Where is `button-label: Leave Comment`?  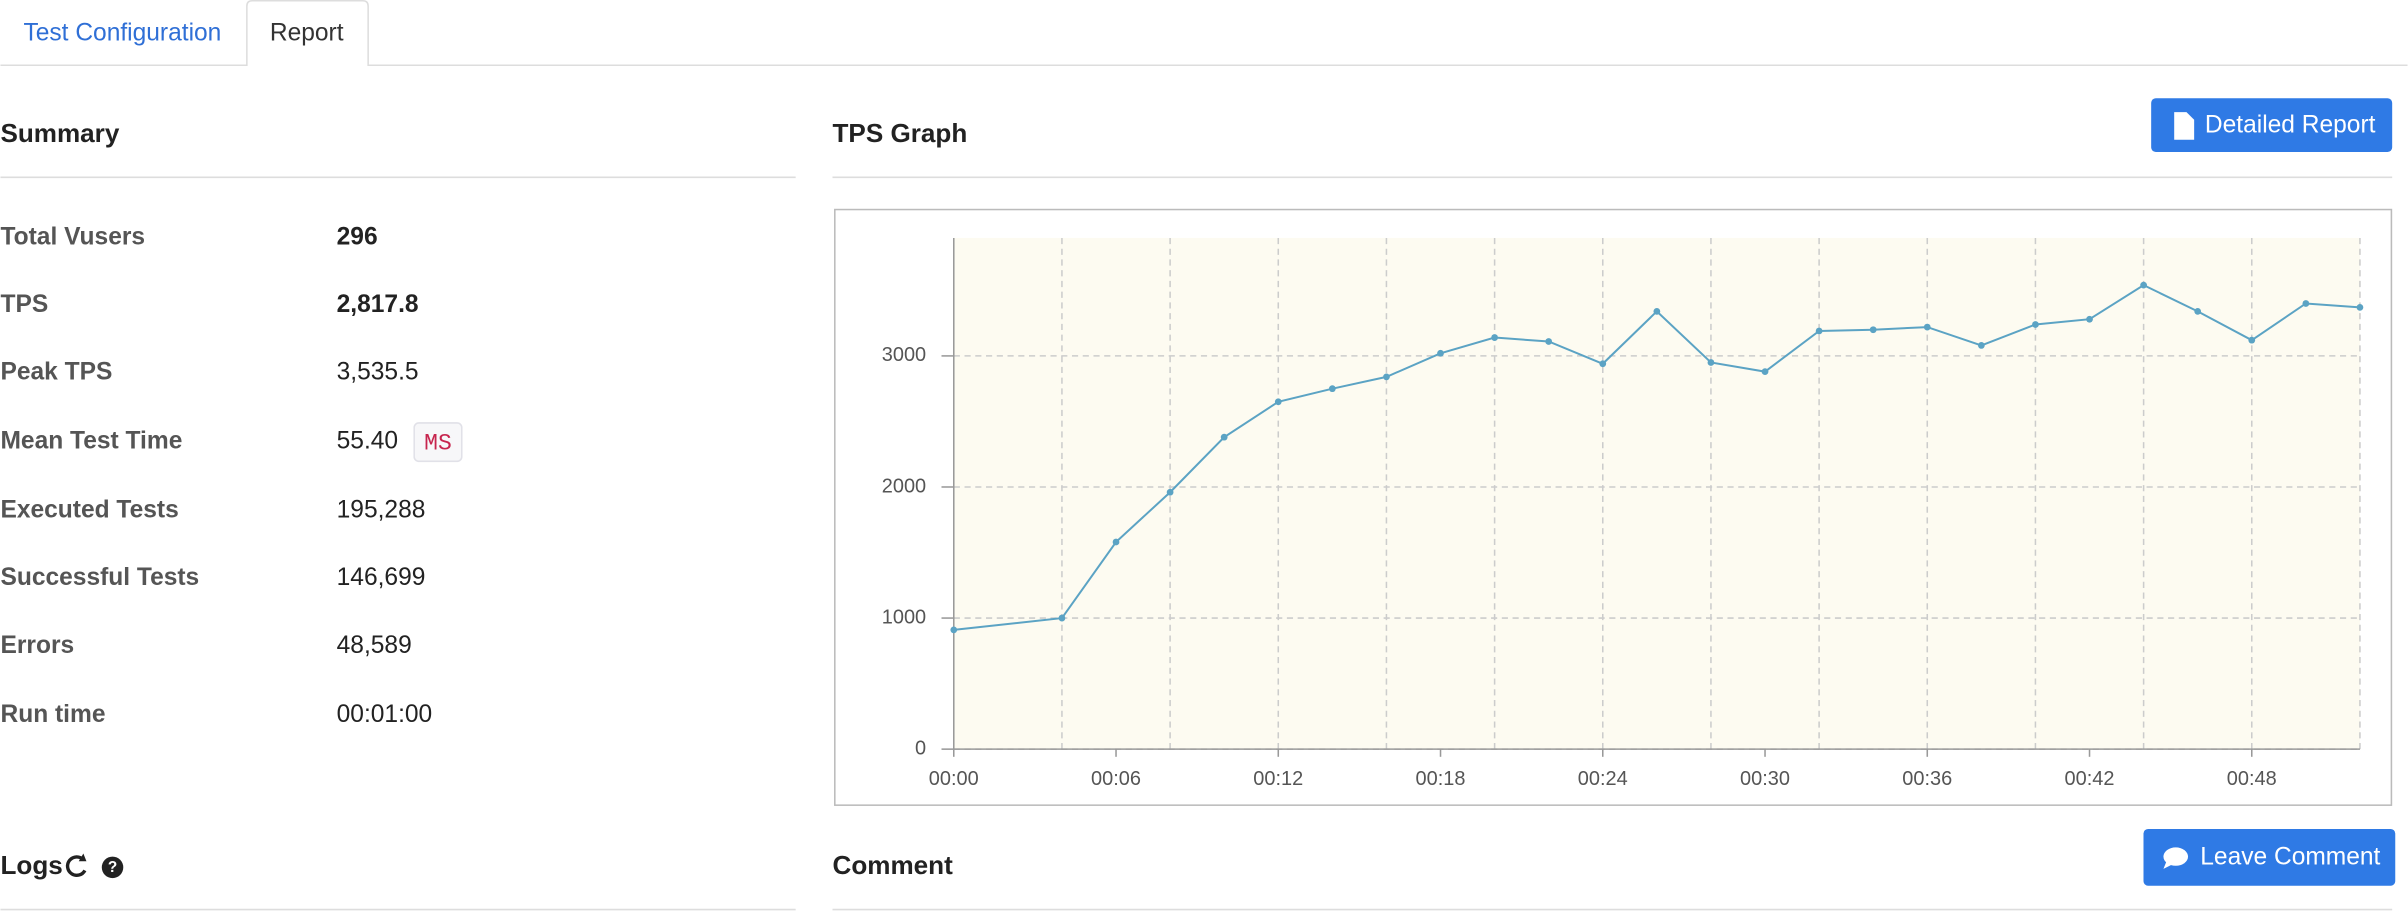 button-label: Leave Comment is located at coordinates (2290, 857).